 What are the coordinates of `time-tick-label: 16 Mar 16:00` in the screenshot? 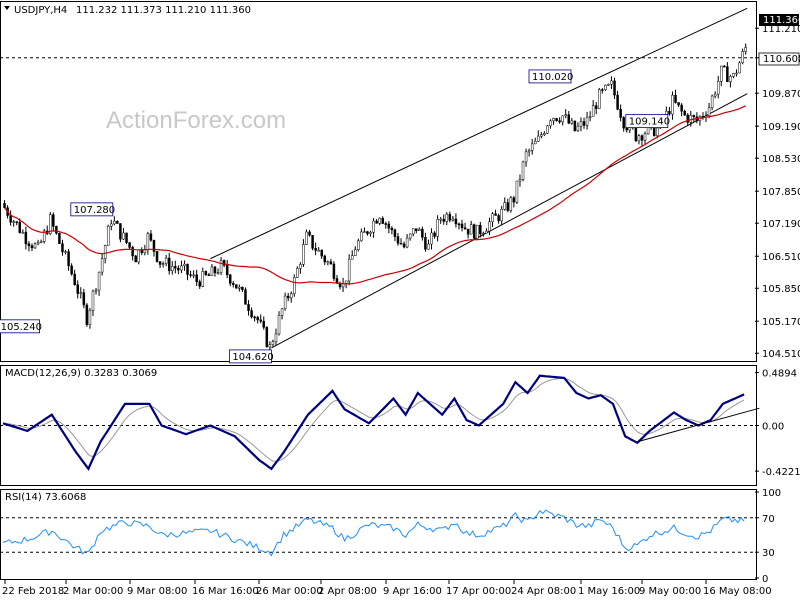 It's located at (225, 591).